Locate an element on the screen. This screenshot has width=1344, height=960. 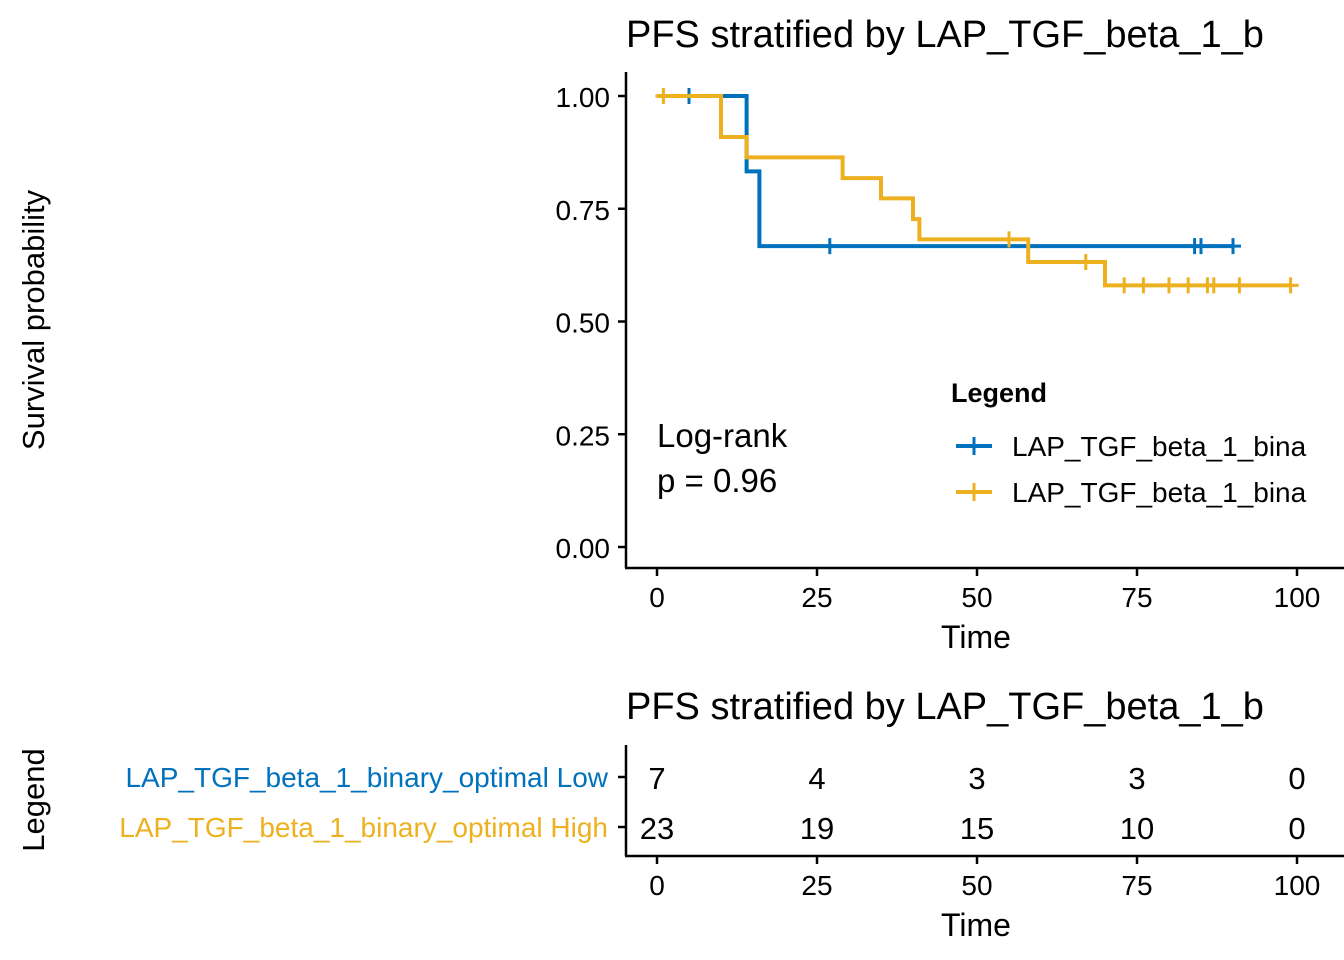
risk-count: 7 is located at coordinates (656, 778).